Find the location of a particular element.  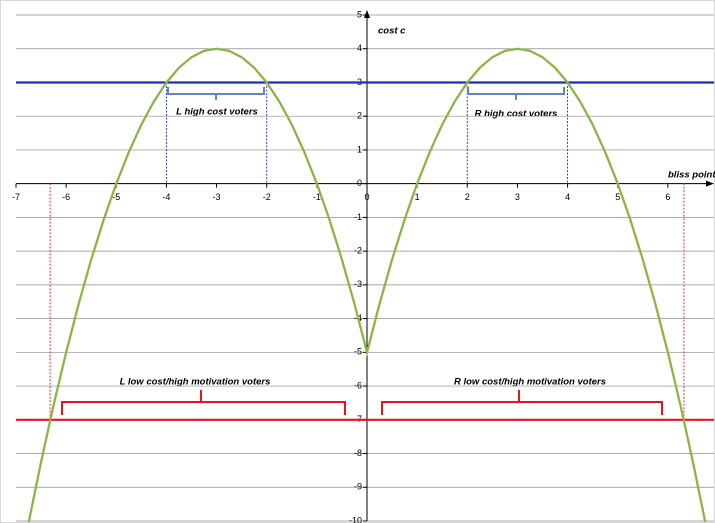

annotation: R high cost voters is located at coordinates (516, 114).